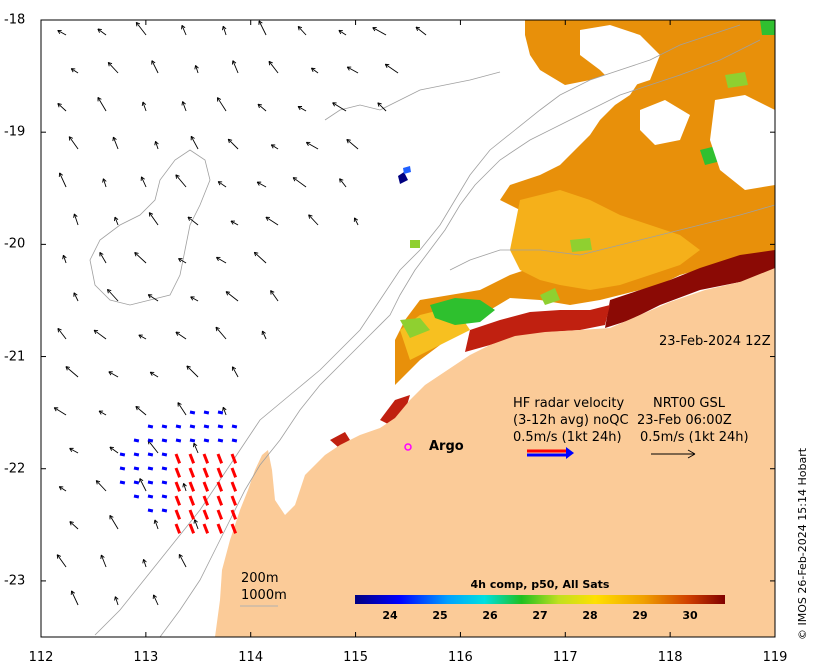 The width and height of the screenshot is (819, 672). Describe the element at coordinates (694, 437) in the screenshot. I see `legend-line3-right: 0.5m/s (1kt 24h)` at that location.